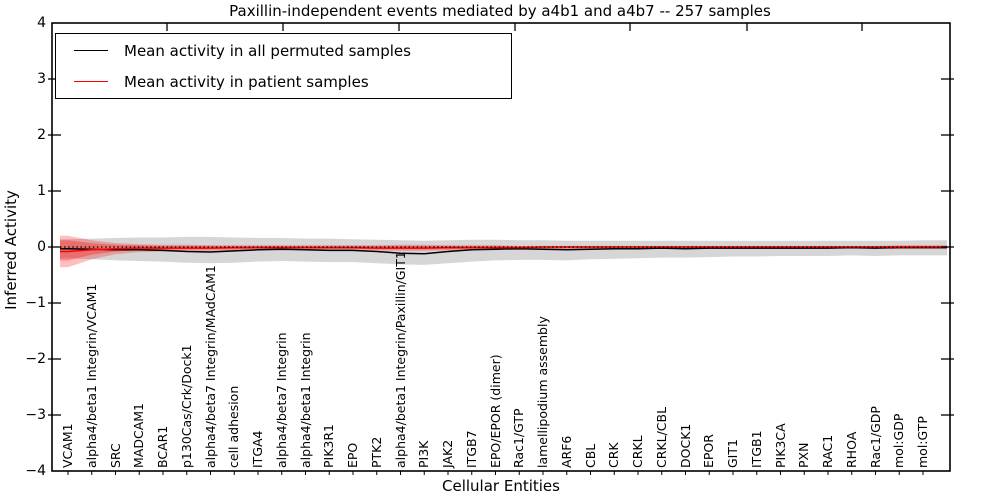 Image resolution: width=1000 pixels, height=500 pixels. What do you see at coordinates (424, 454) in the screenshot?
I see `x-tick-label: PI3K` at bounding box center [424, 454].